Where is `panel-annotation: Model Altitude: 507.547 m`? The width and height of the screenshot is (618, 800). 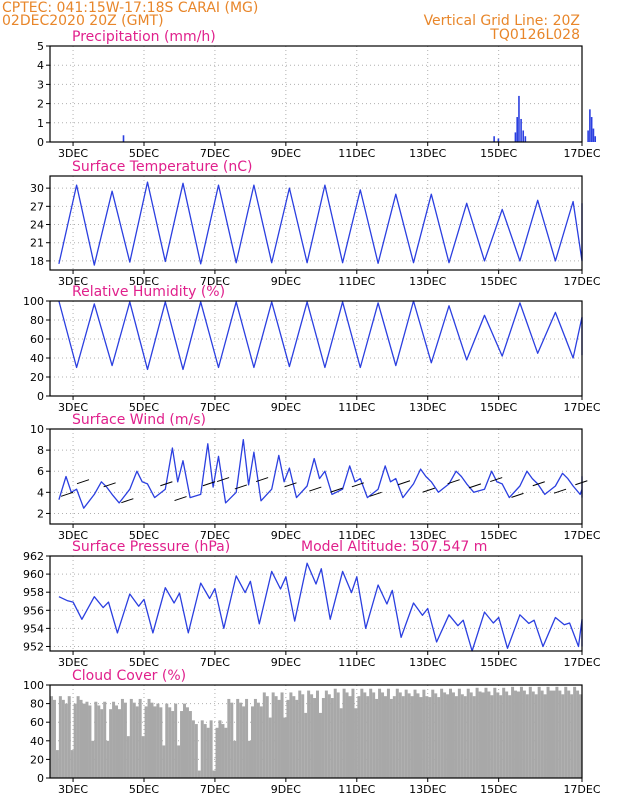
panel-annotation: Model Altitude: 507.547 m is located at coordinates (394, 547).